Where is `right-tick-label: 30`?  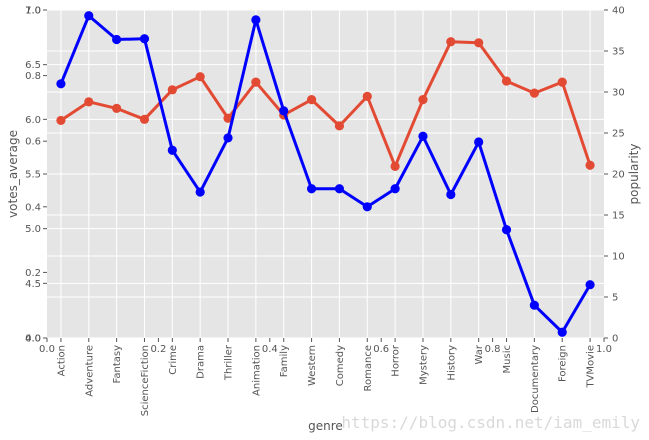
right-tick-label: 30 is located at coordinates (618, 93).